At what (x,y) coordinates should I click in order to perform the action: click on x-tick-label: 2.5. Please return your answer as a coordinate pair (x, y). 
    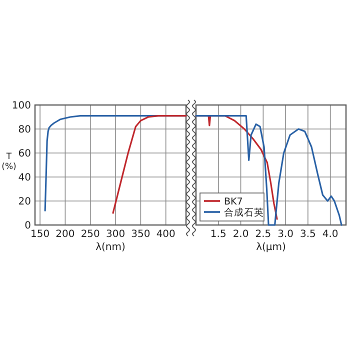
    Looking at the image, I should click on (263, 234).